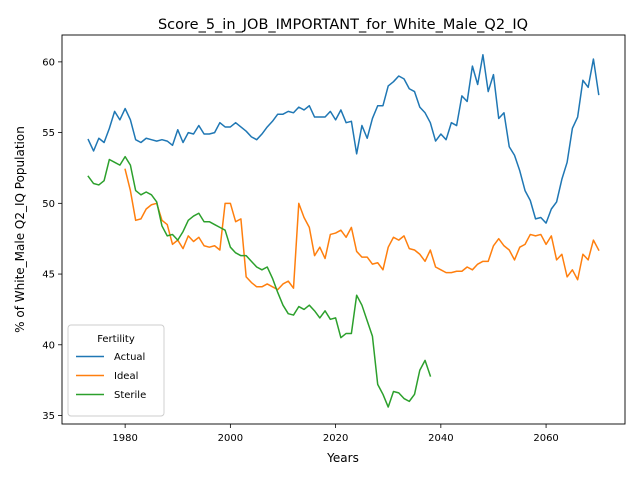 This screenshot has height=480, width=640. What do you see at coordinates (342, 458) in the screenshot?
I see `x-axis-label: Years` at bounding box center [342, 458].